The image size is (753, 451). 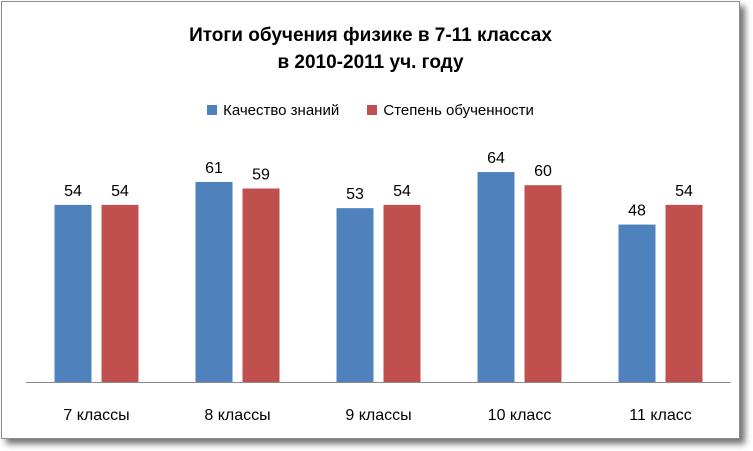 What do you see at coordinates (214, 168) in the screenshot?
I see `data-label: 61` at bounding box center [214, 168].